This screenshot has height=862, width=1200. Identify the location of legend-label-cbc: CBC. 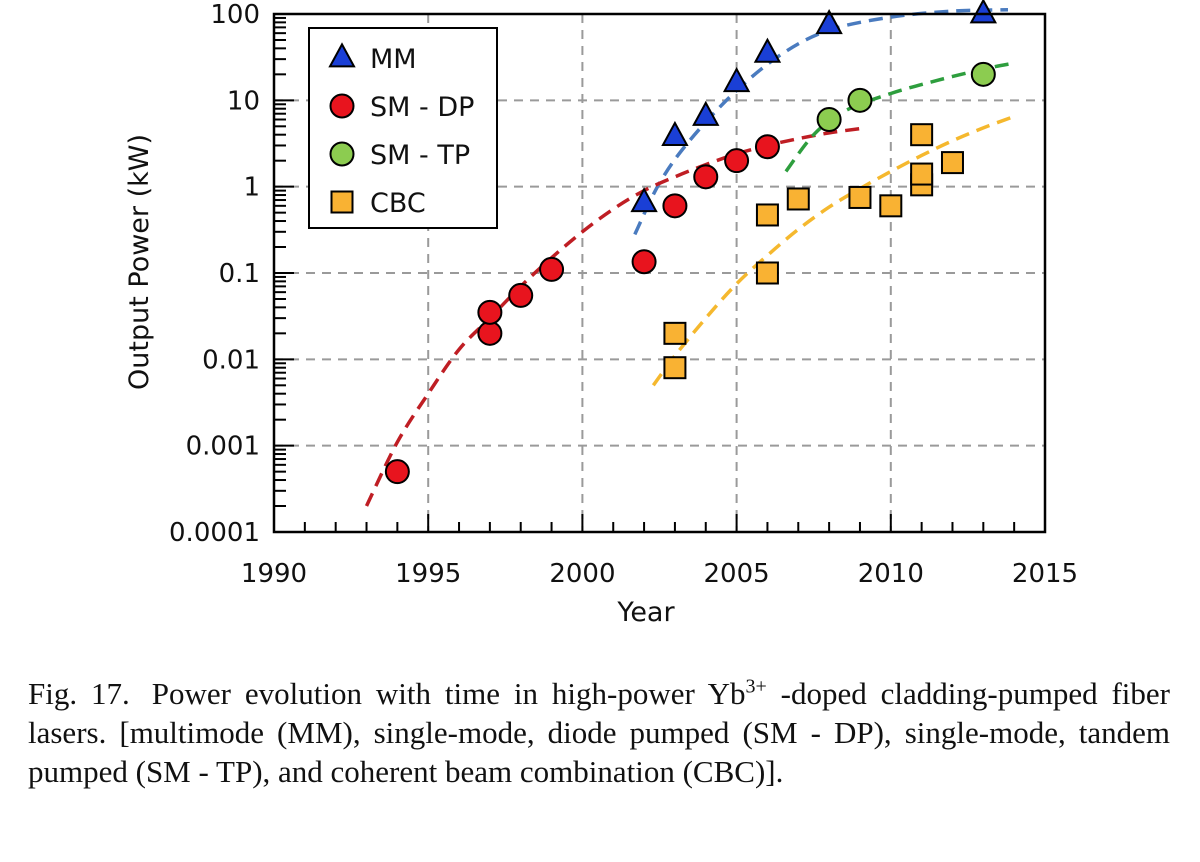
(398, 203).